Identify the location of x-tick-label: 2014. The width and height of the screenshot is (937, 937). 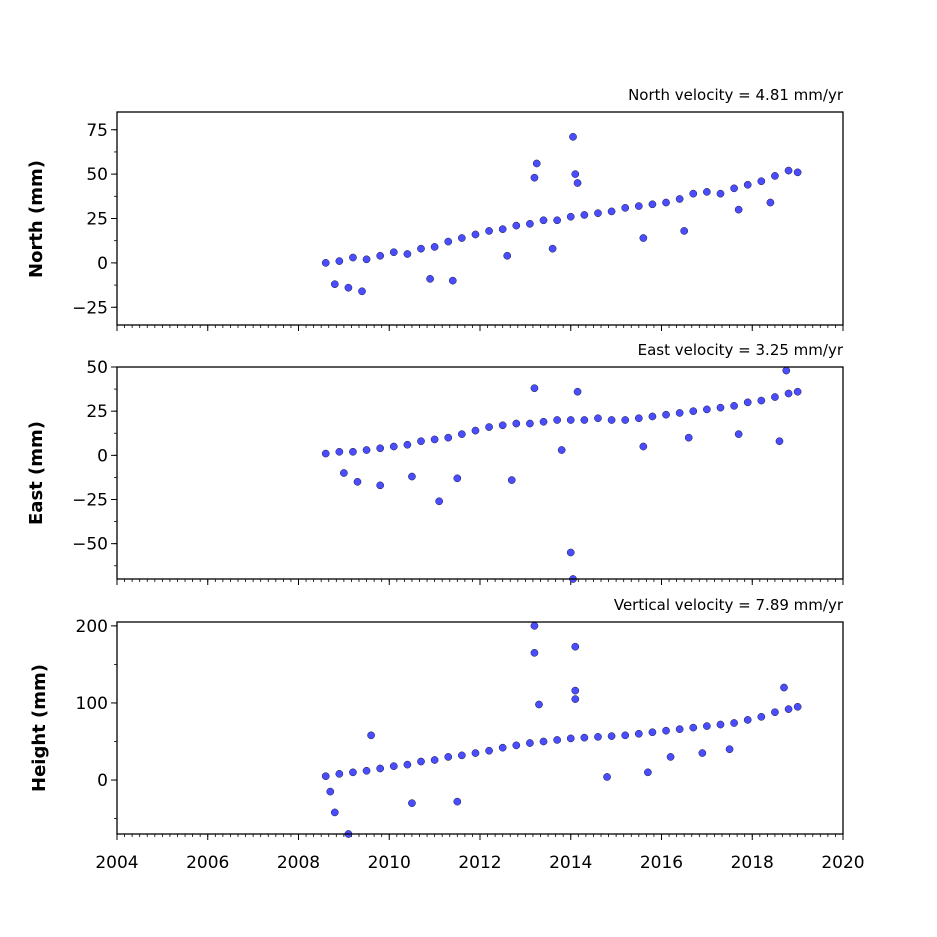
(570, 863).